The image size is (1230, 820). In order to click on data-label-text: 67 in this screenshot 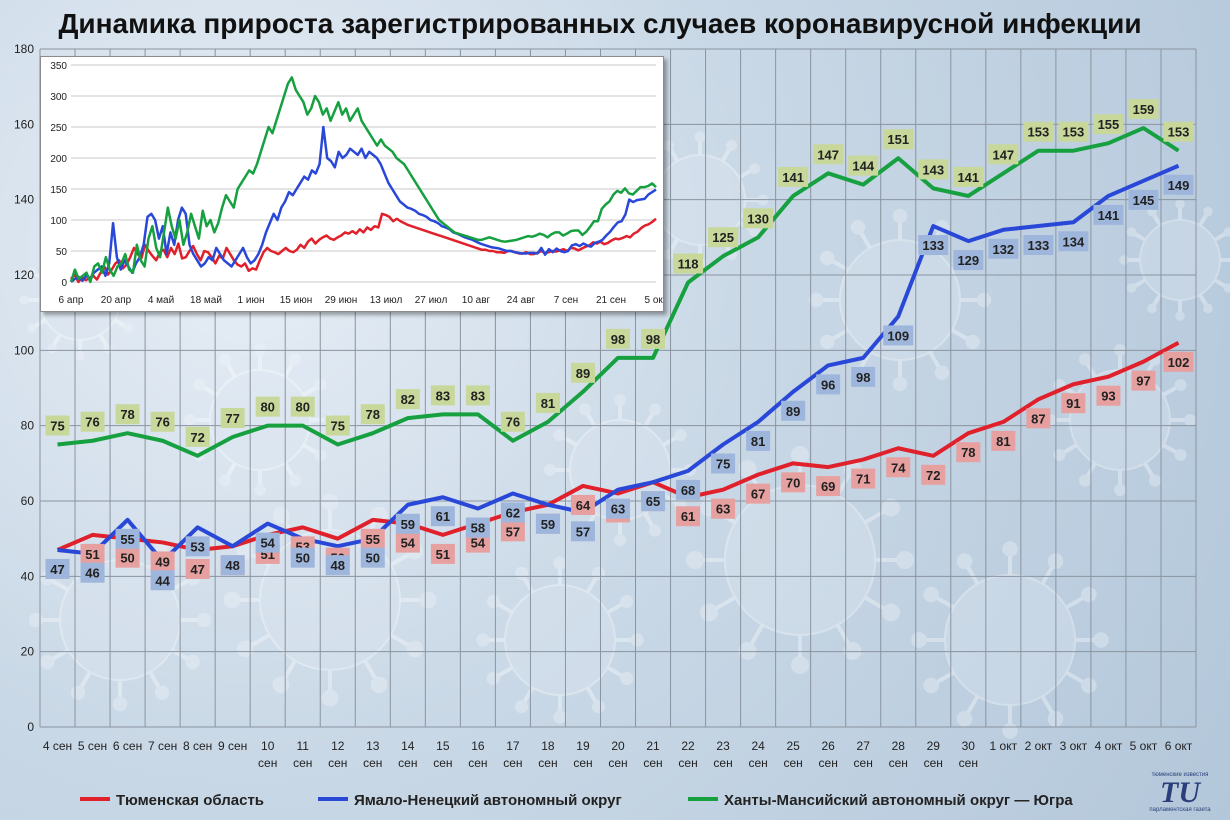, I will do `click(758, 494)`.